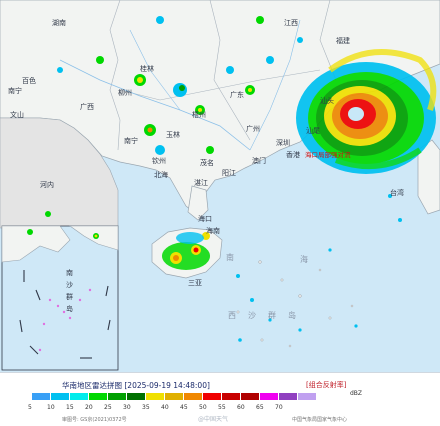  What do you see at coordinates (213, 419) in the screenshot?
I see `watermark: @中国天气` at bounding box center [213, 419].